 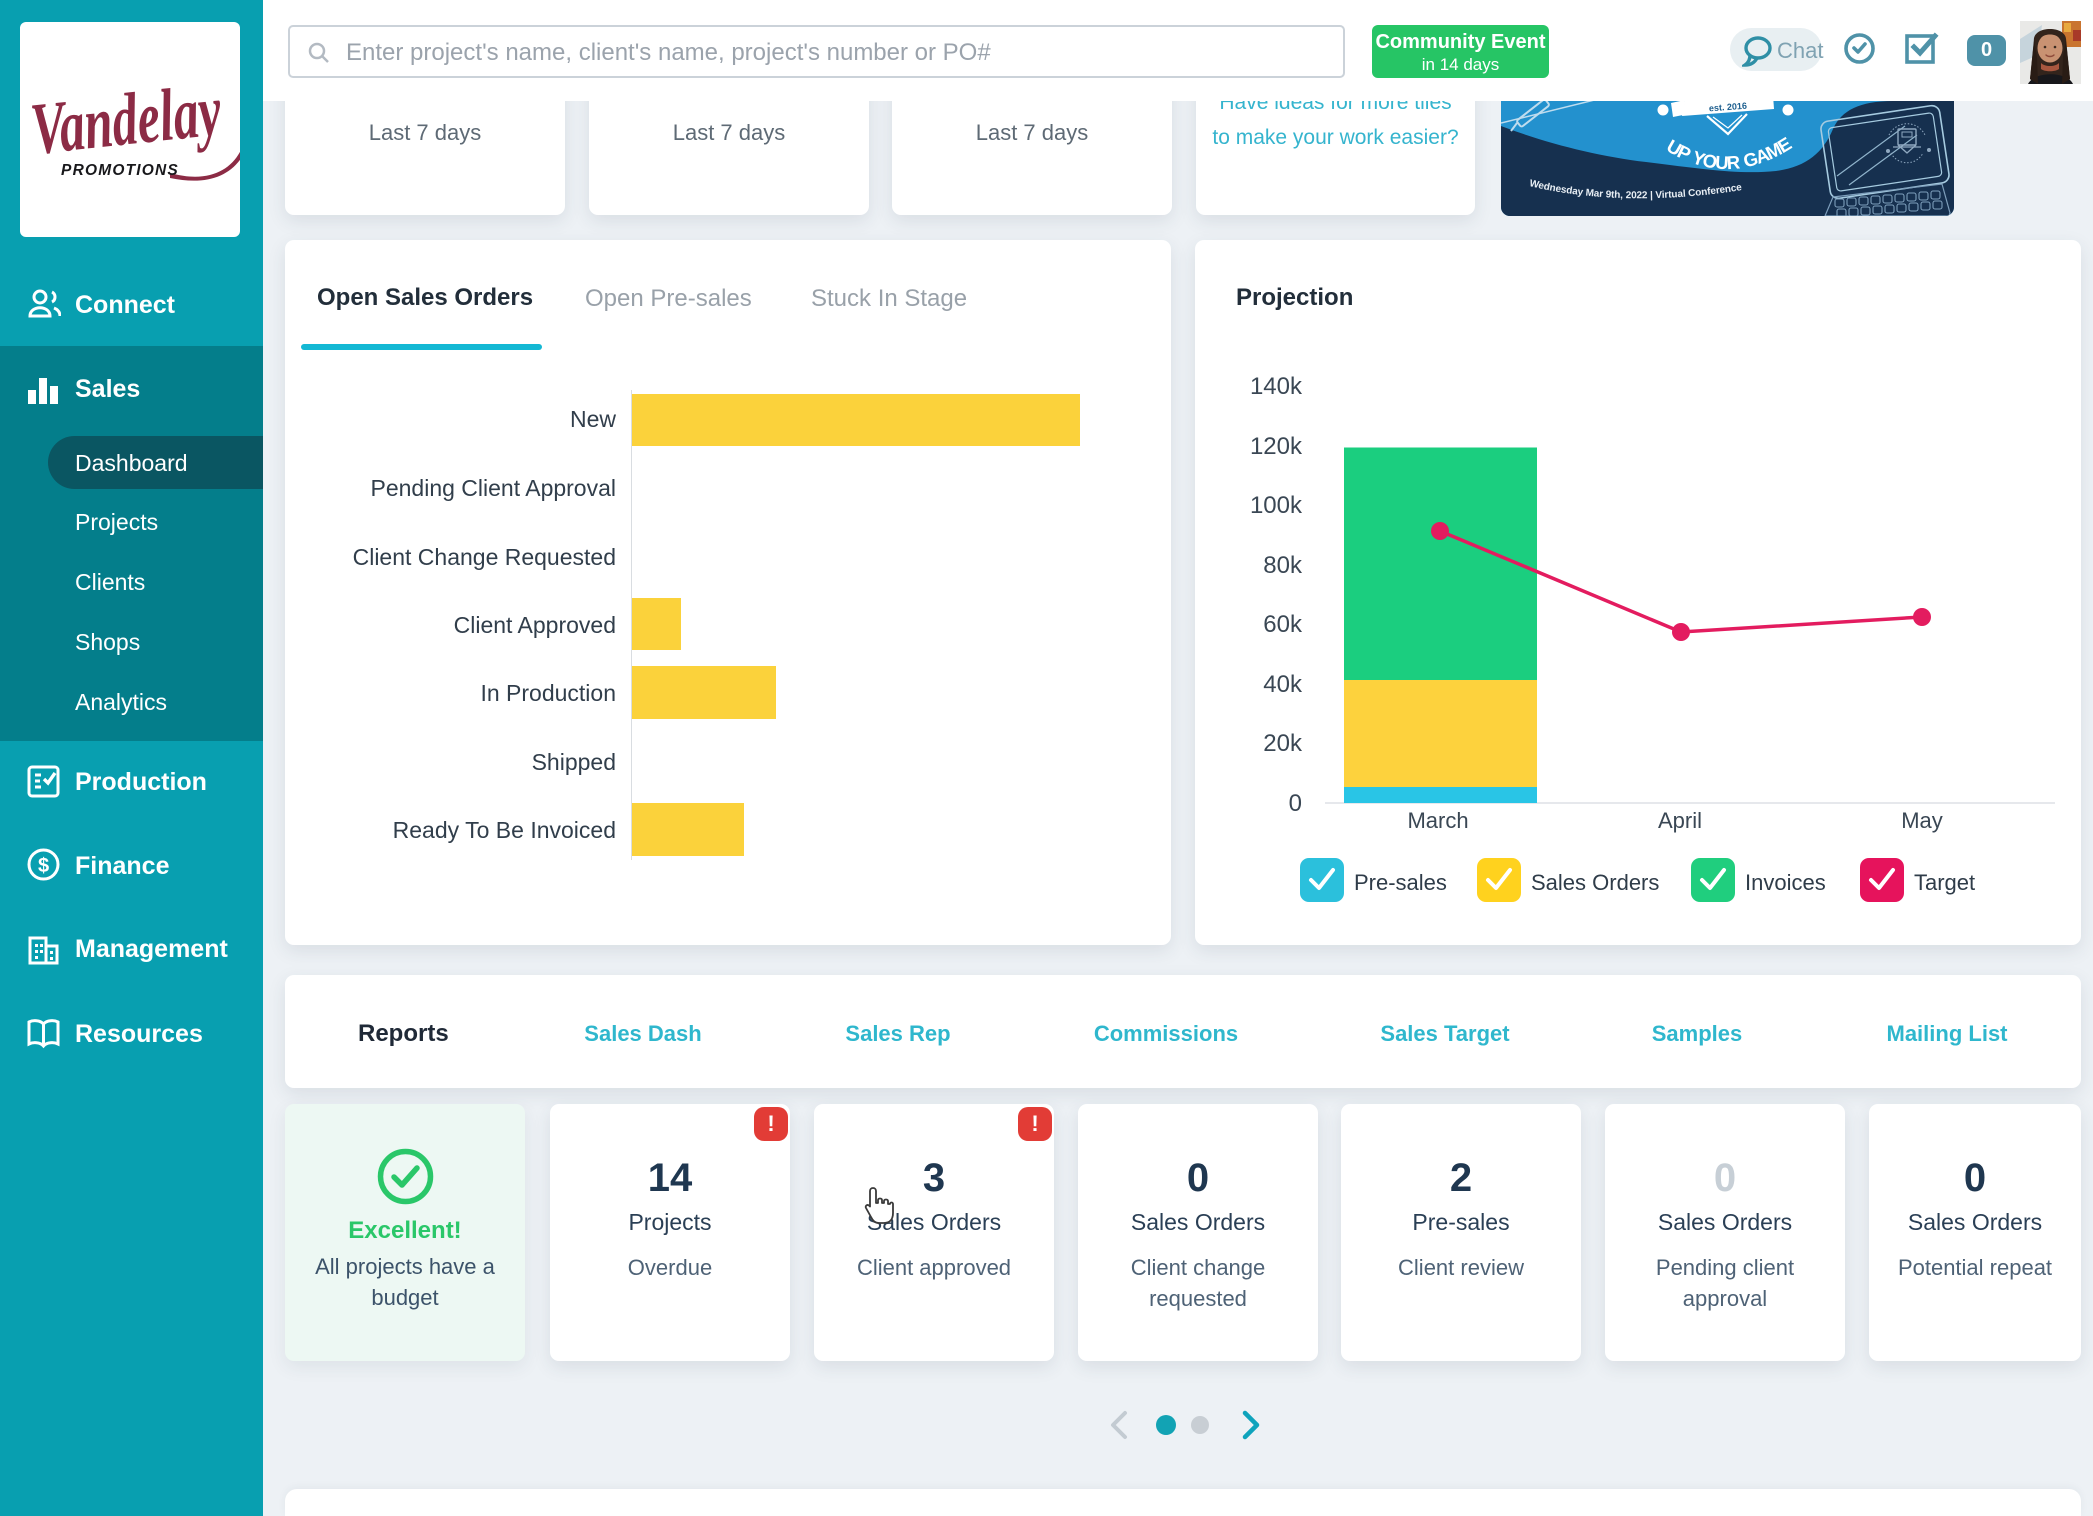 I want to click on svg-text: 40k, so click(x=1283, y=684).